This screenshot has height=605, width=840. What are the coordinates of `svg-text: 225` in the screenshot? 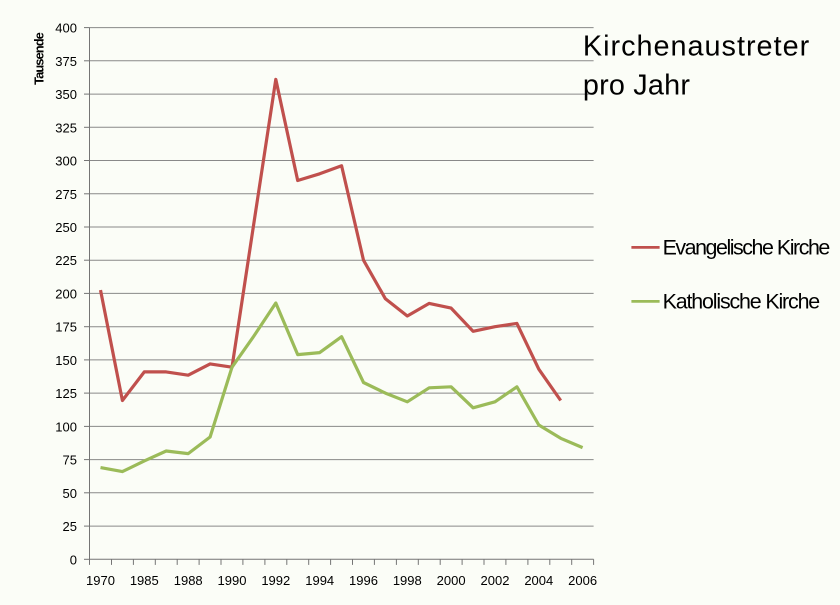 It's located at (66, 260).